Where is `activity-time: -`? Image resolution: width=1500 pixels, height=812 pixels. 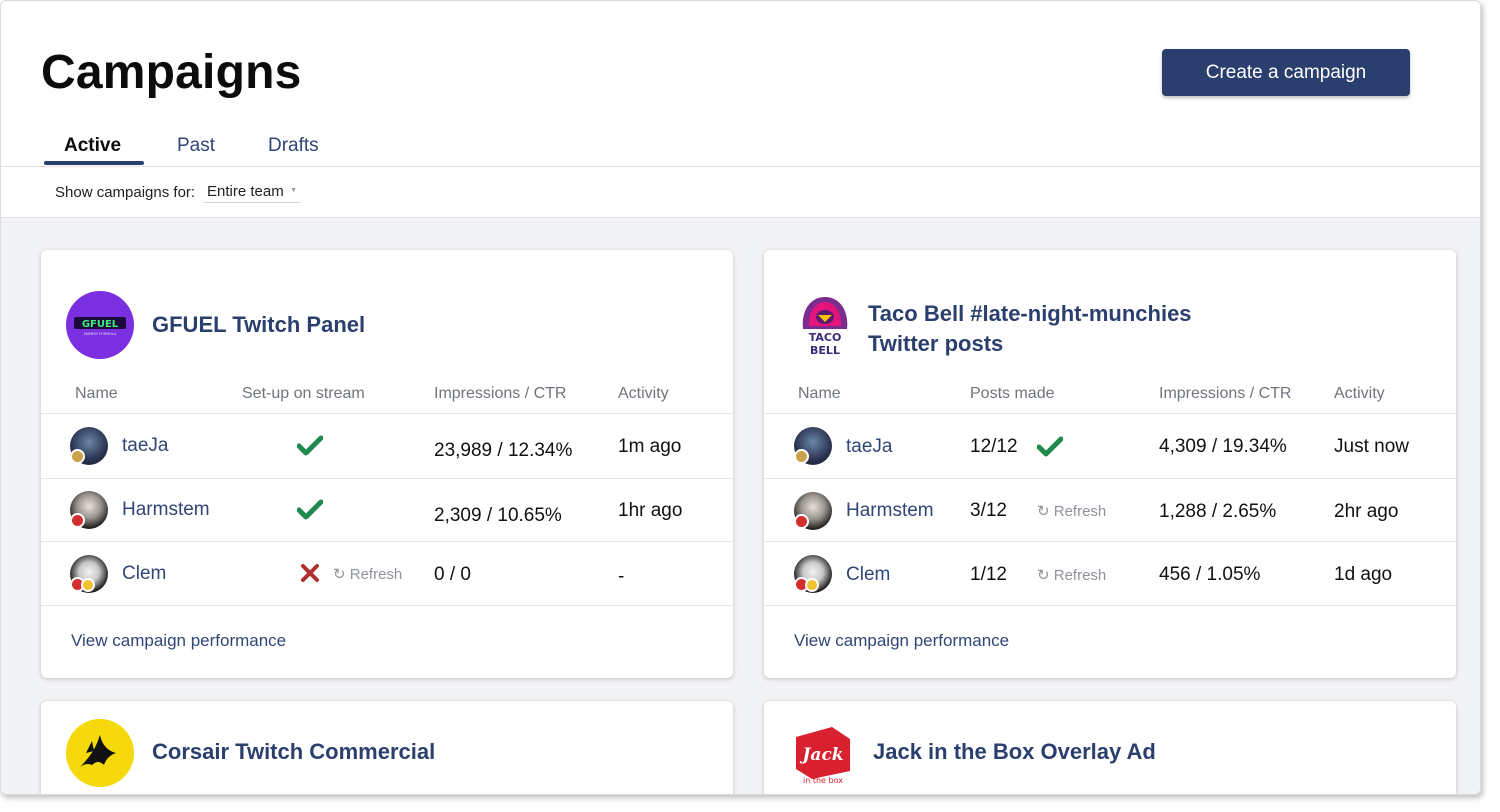
activity-time: - is located at coordinates (621, 576).